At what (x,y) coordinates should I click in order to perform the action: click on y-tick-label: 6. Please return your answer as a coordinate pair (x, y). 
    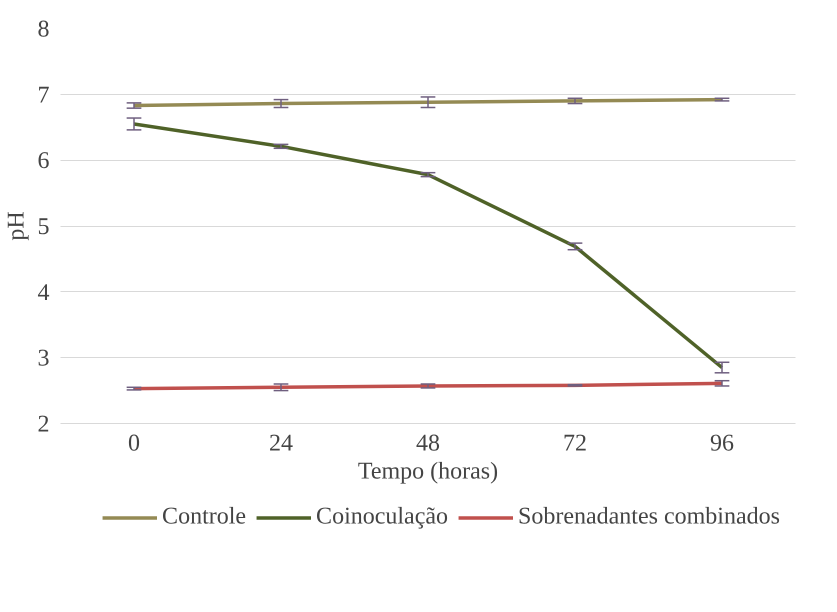
    Looking at the image, I should click on (44, 161).